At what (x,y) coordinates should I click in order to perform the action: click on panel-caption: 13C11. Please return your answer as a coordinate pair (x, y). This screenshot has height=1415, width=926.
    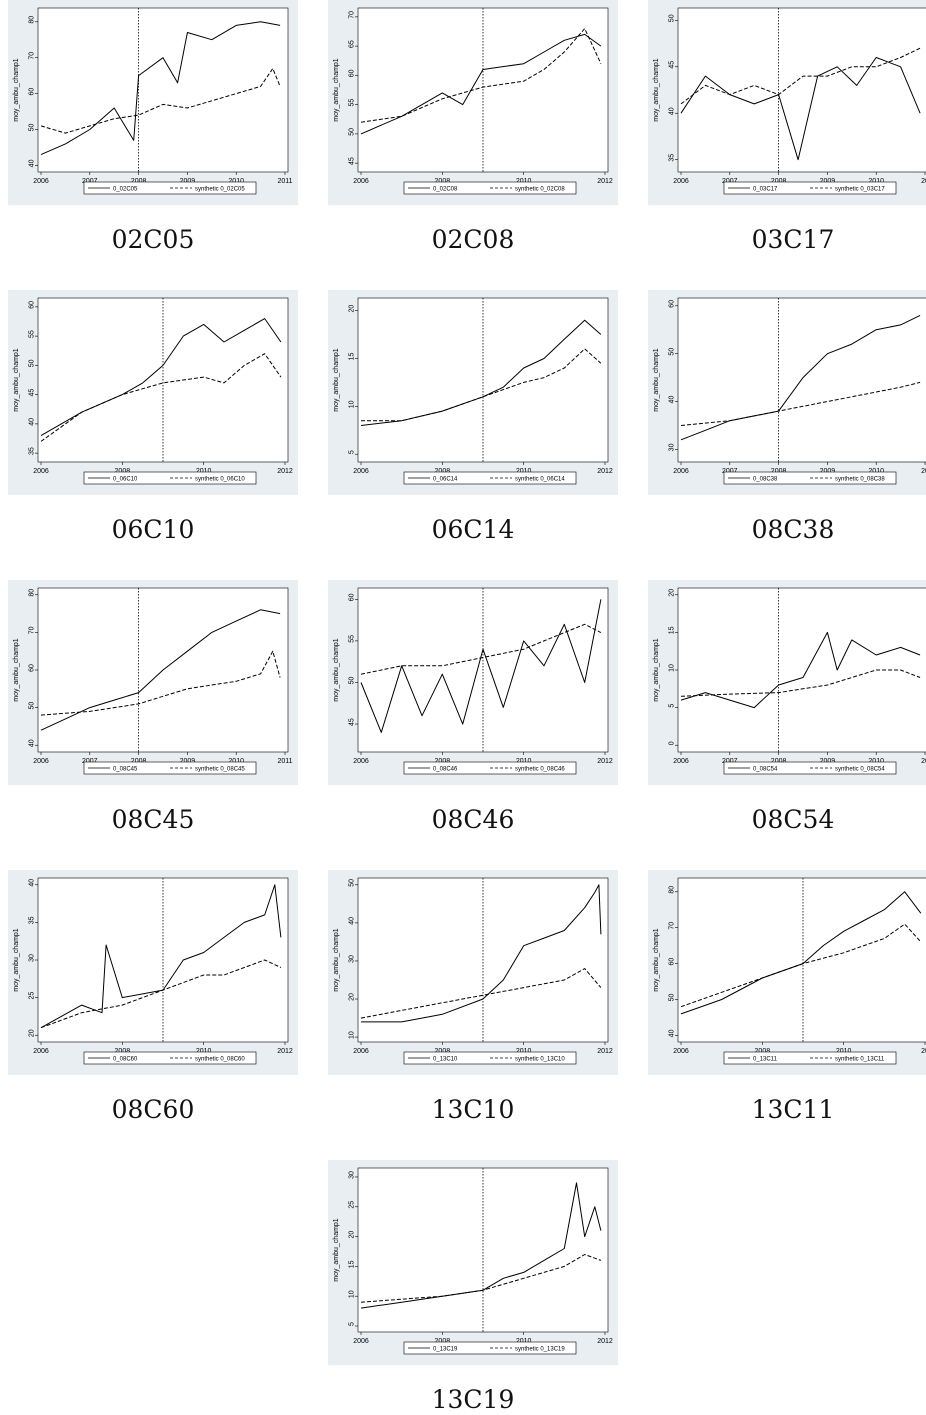
    Looking at the image, I should click on (793, 1109).